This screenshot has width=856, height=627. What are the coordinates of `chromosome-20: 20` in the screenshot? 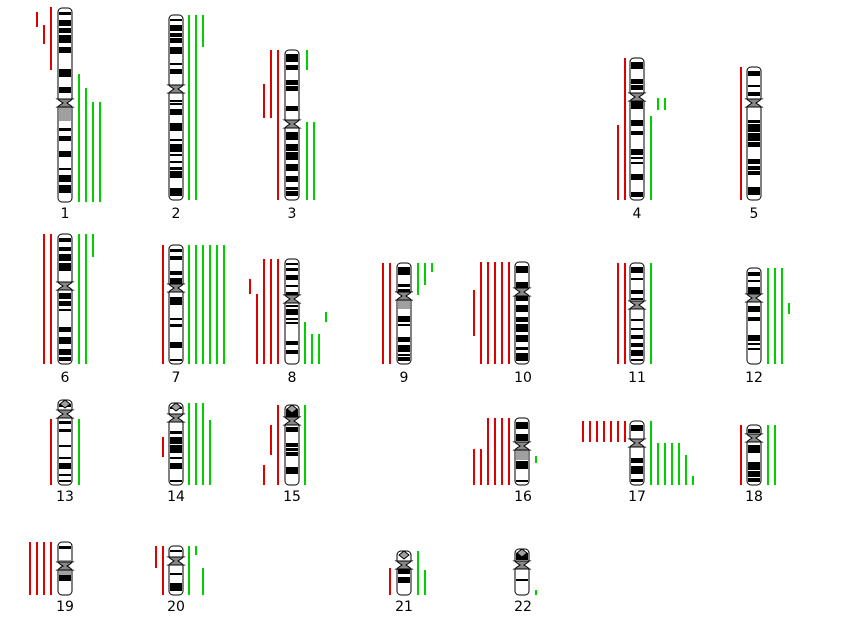 It's located at (179, 580).